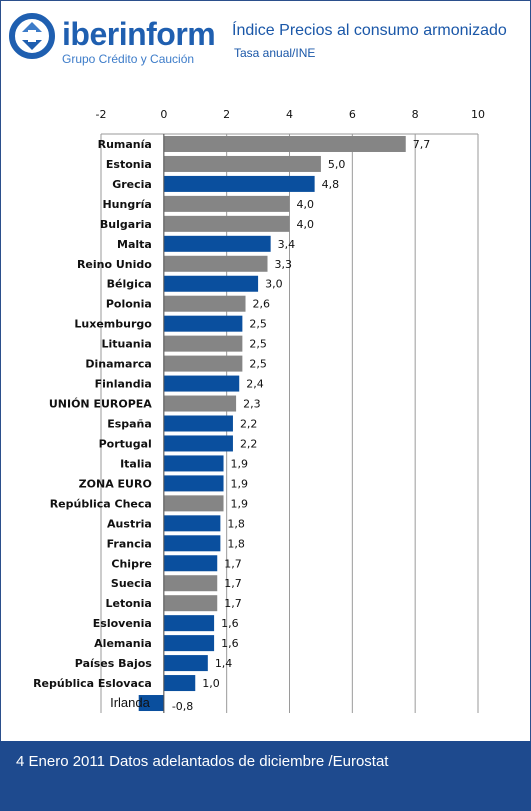  Describe the element at coordinates (284, 264) in the screenshot. I see `data-label: 3,3` at that location.